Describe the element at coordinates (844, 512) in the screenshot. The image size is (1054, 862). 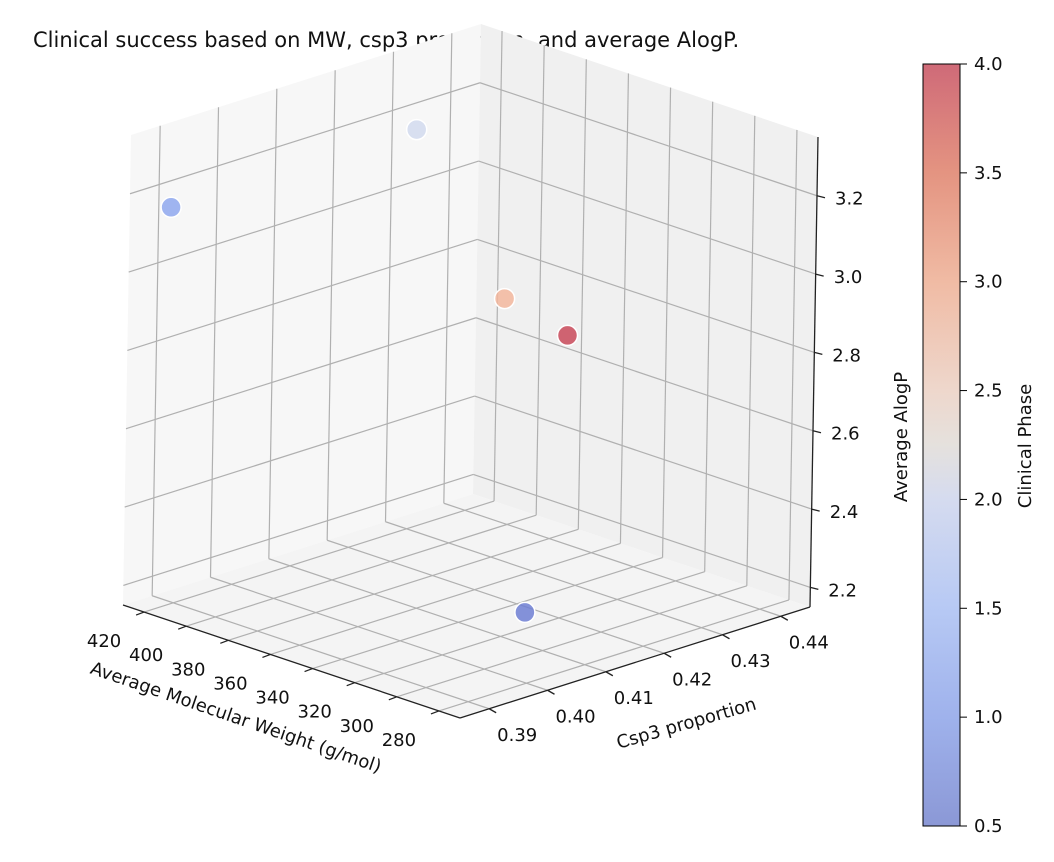
I see `z-tick-label: 2.4` at that location.